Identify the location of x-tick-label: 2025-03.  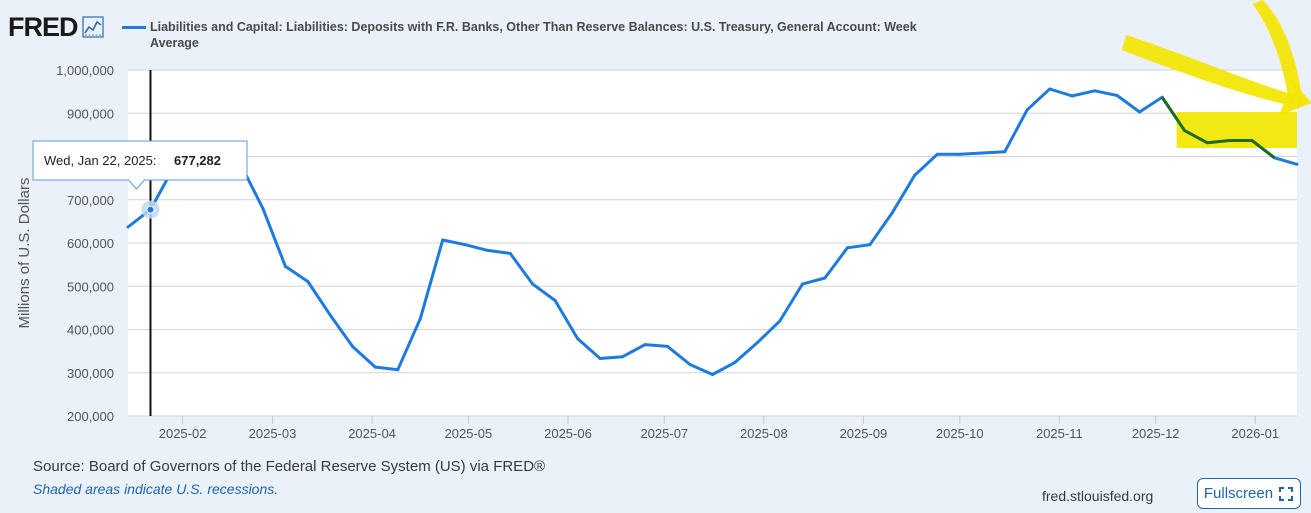
(273, 433).